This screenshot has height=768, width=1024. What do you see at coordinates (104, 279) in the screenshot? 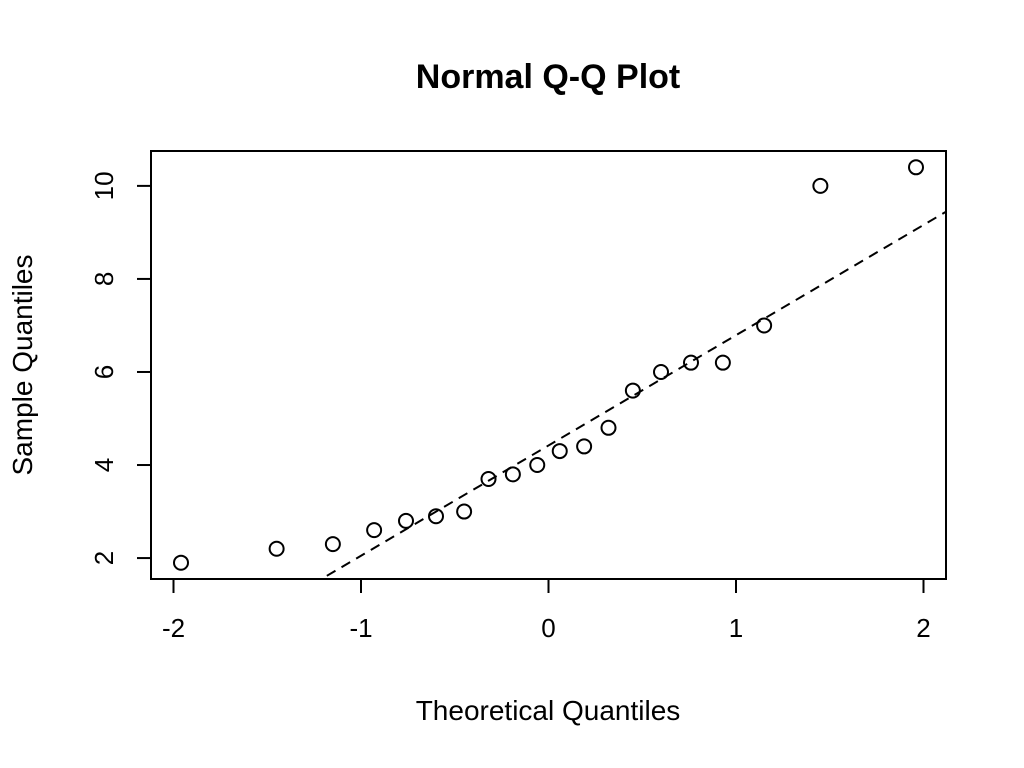
I see `y-tick-label: 8` at bounding box center [104, 279].